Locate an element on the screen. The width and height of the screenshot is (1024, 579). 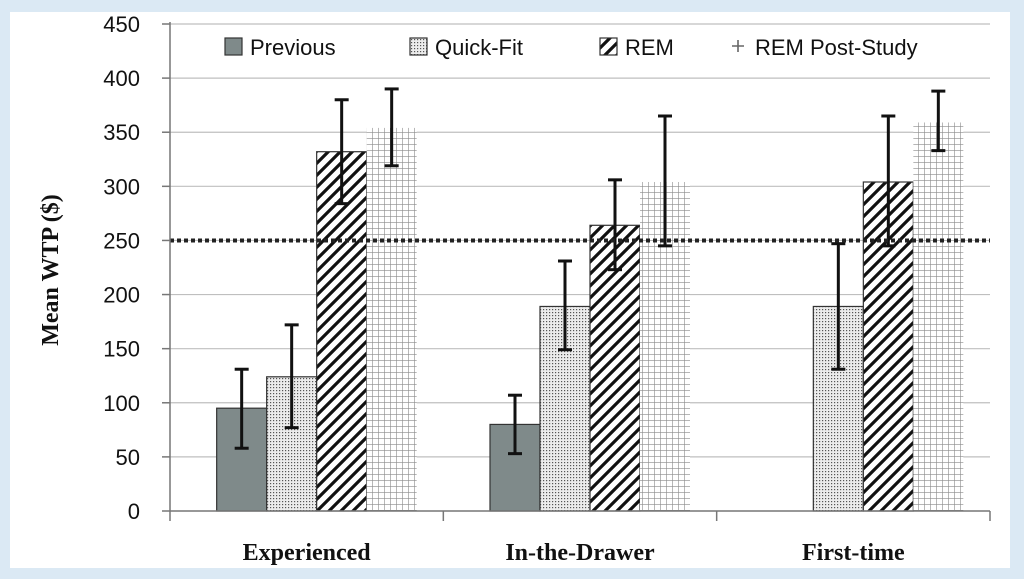
category-label: First-time is located at coordinates (853, 553).